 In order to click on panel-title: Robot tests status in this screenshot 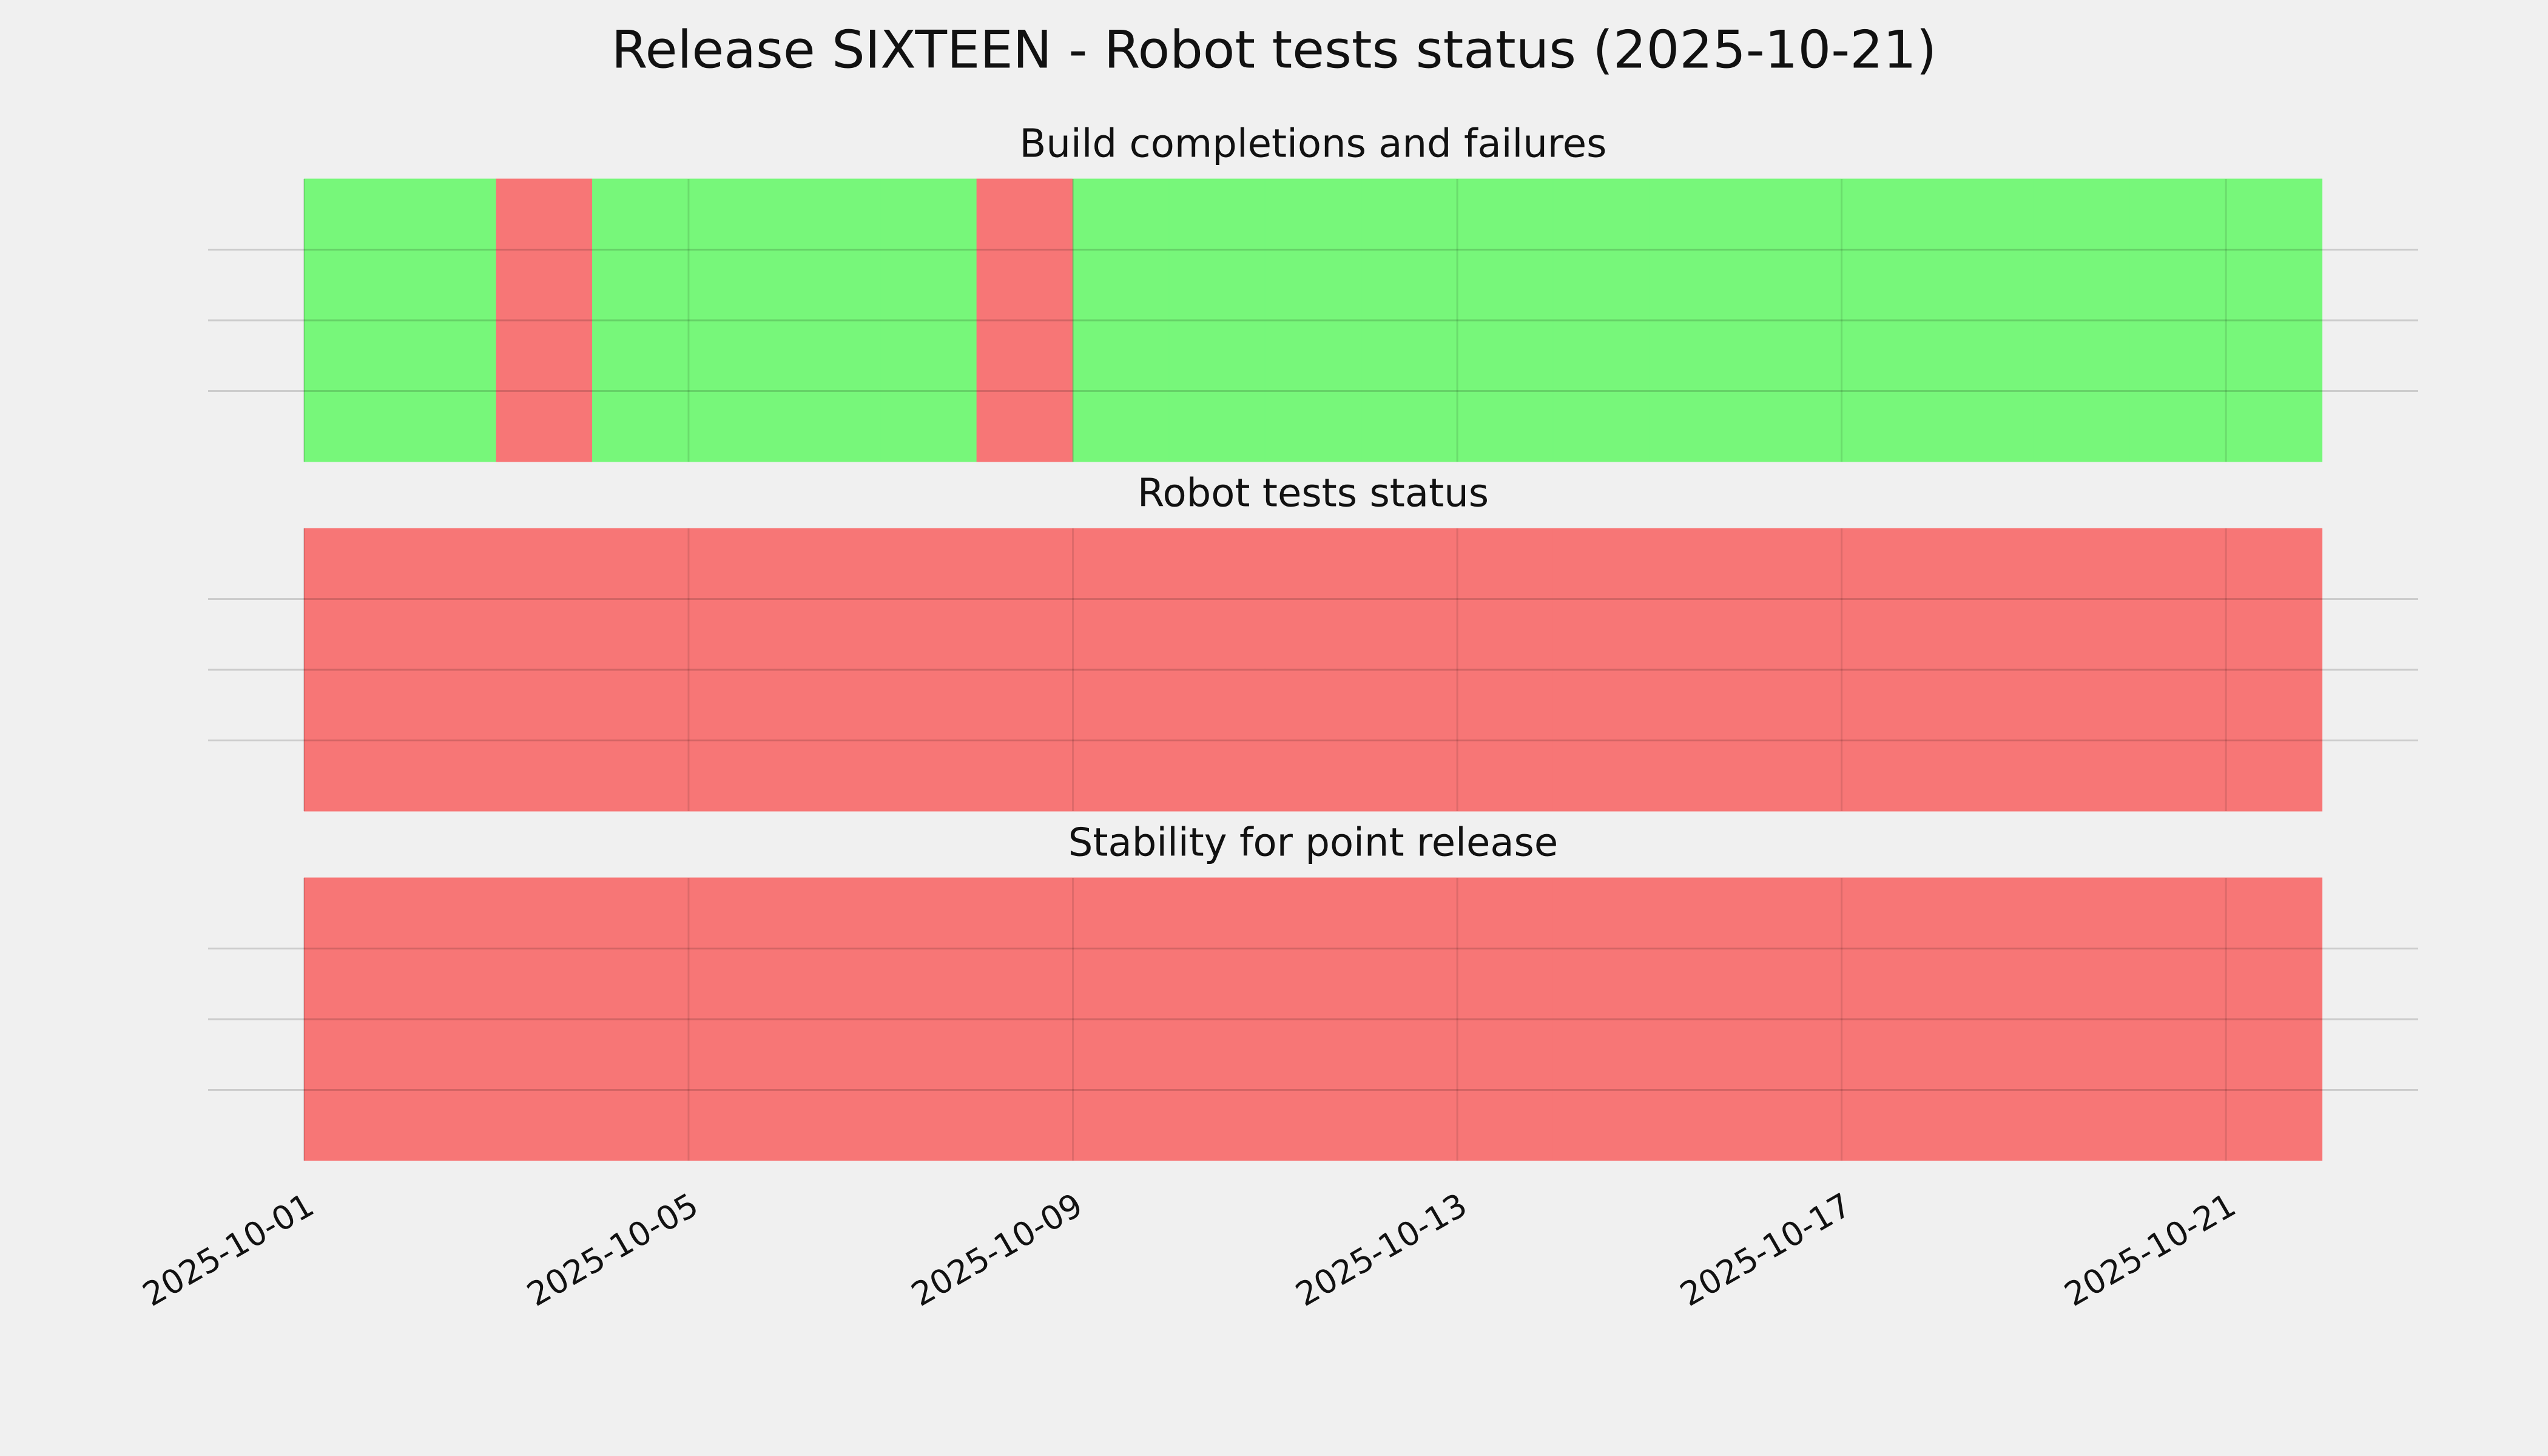, I will do `click(1313, 493)`.